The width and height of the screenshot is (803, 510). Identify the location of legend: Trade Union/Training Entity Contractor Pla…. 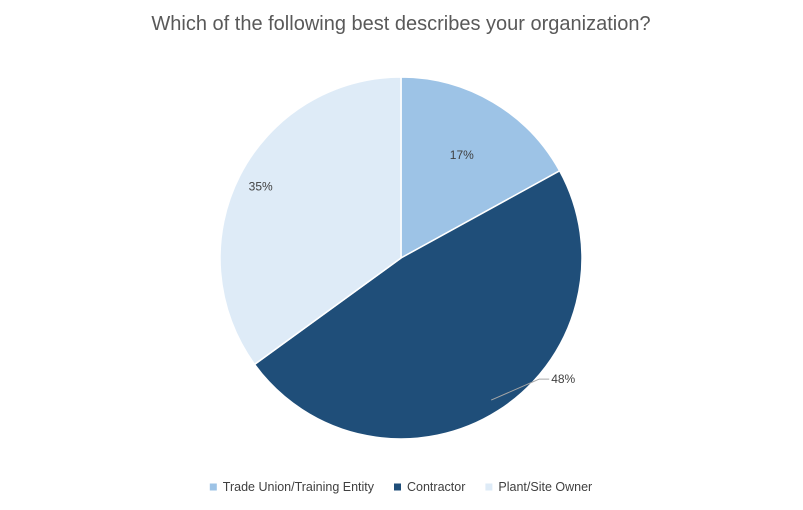
(400, 487).